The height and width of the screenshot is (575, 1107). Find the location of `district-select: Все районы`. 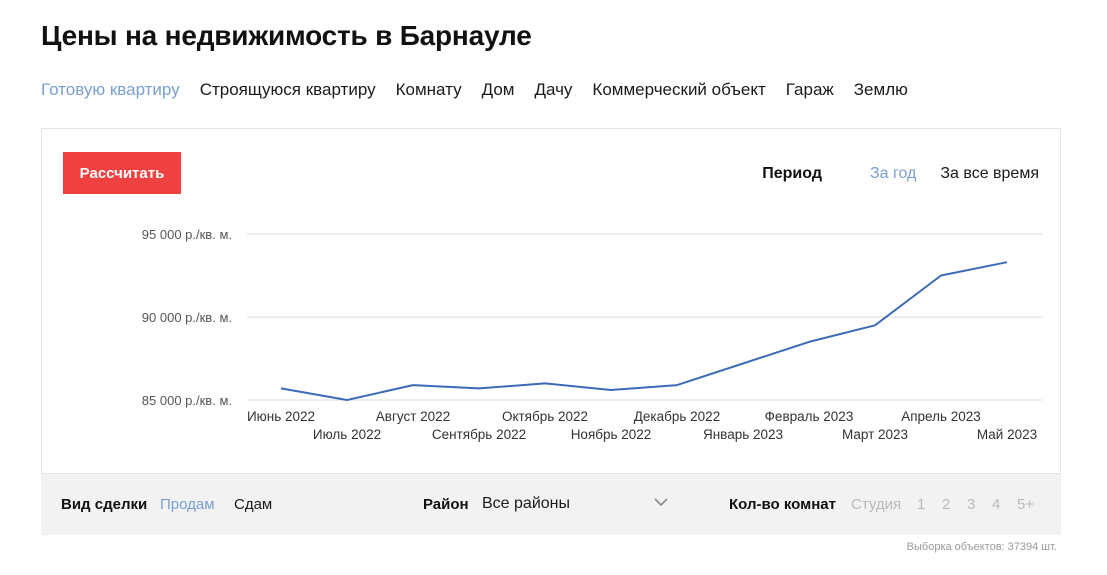

district-select: Все районы is located at coordinates (575, 505).